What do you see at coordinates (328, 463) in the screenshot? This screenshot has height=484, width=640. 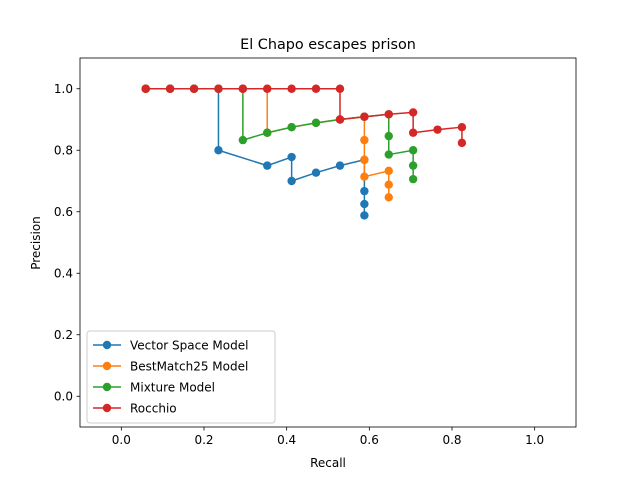 I see `x-axis-label: Recall` at bounding box center [328, 463].